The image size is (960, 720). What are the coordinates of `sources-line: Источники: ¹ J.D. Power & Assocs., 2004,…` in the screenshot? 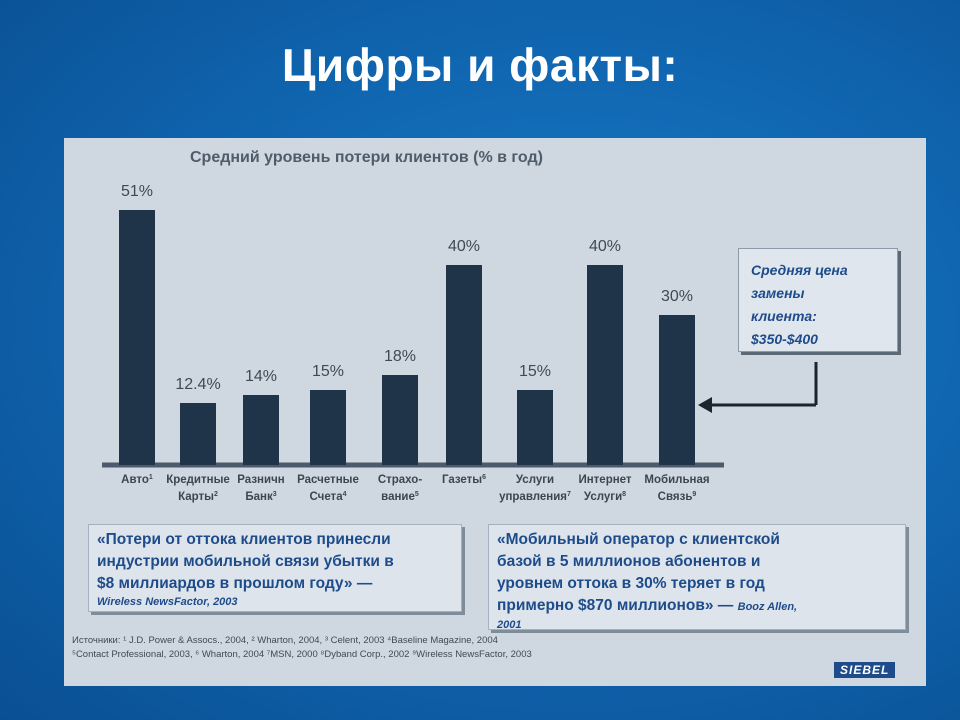 It's located at (285, 640).